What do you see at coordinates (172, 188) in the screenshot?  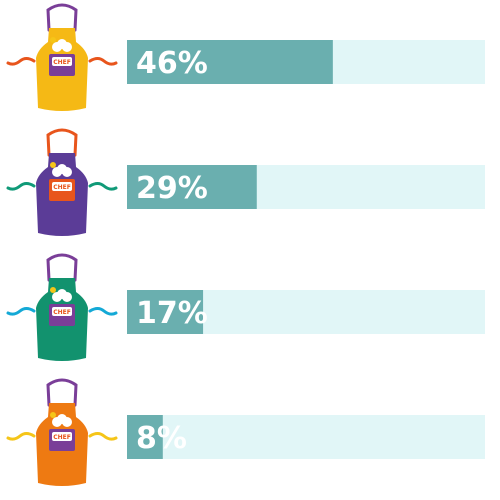 I see `bar-value-label: 29%` at bounding box center [172, 188].